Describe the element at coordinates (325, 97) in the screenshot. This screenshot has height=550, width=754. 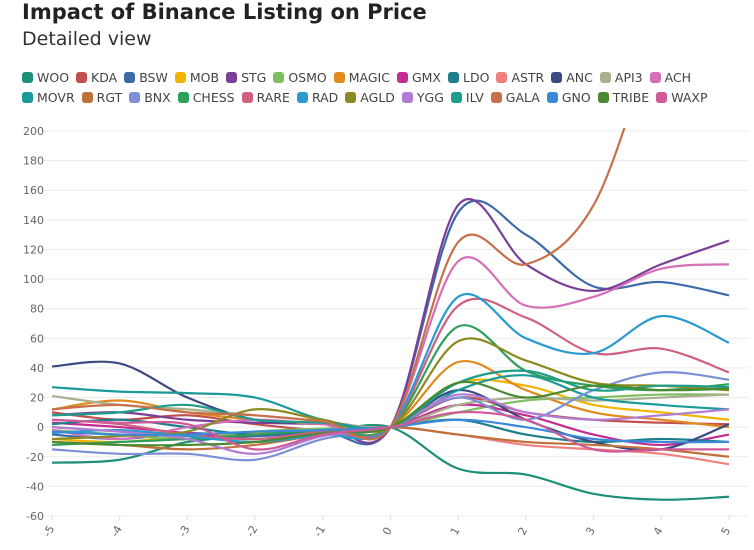
I see `legend-label: RAD` at that location.